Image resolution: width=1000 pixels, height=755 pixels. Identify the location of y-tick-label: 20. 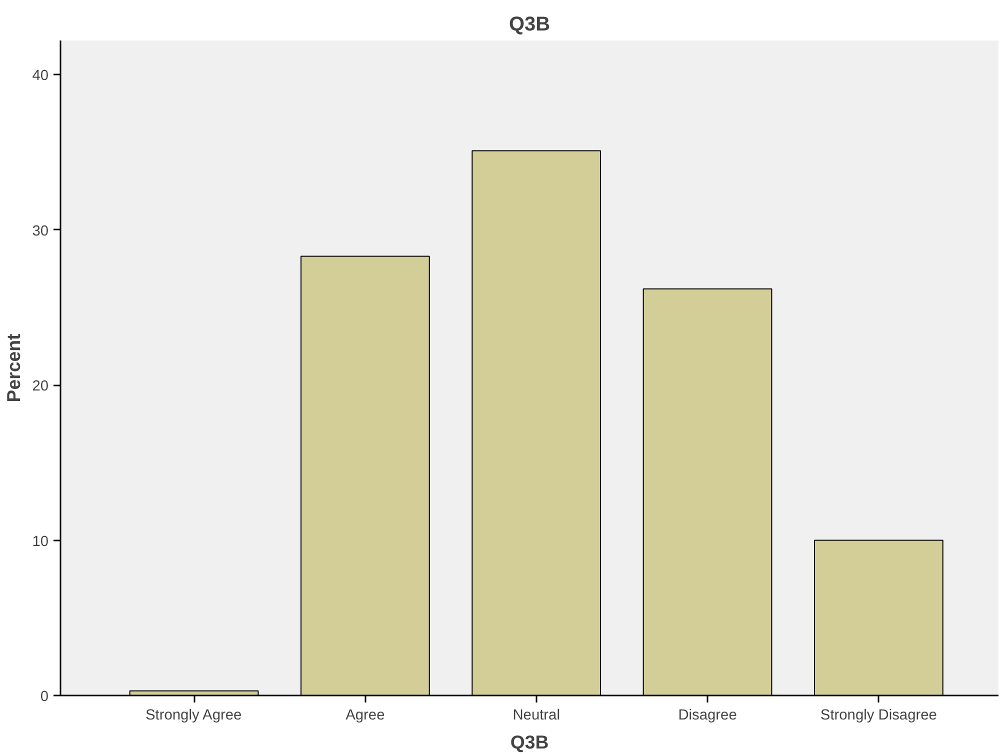
(40, 386).